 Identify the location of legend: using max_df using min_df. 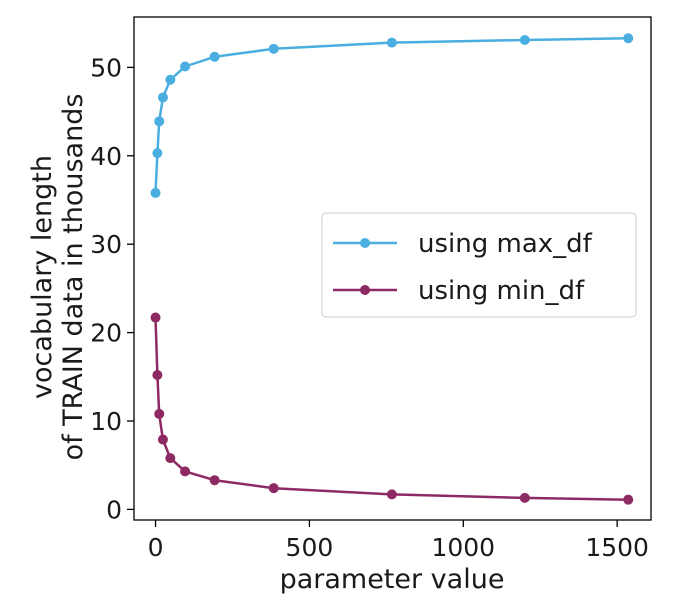
(479, 265).